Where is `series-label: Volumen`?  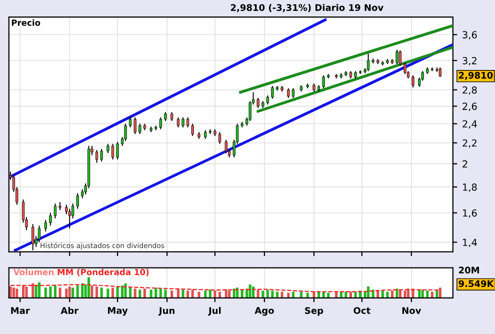
series-label: Volumen is located at coordinates (33, 272).